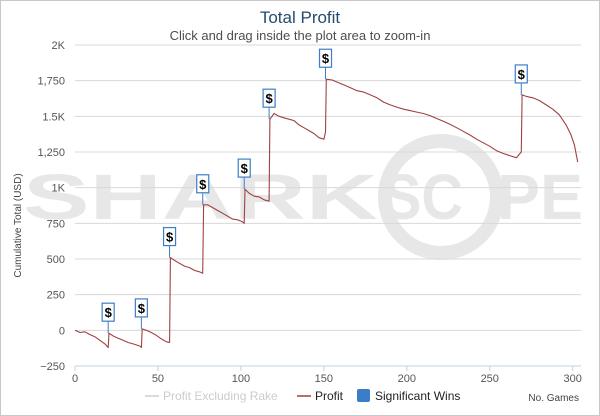 The height and width of the screenshot is (416, 600). I want to click on legend-item-significant-wins: Significant Wins, so click(408, 396).